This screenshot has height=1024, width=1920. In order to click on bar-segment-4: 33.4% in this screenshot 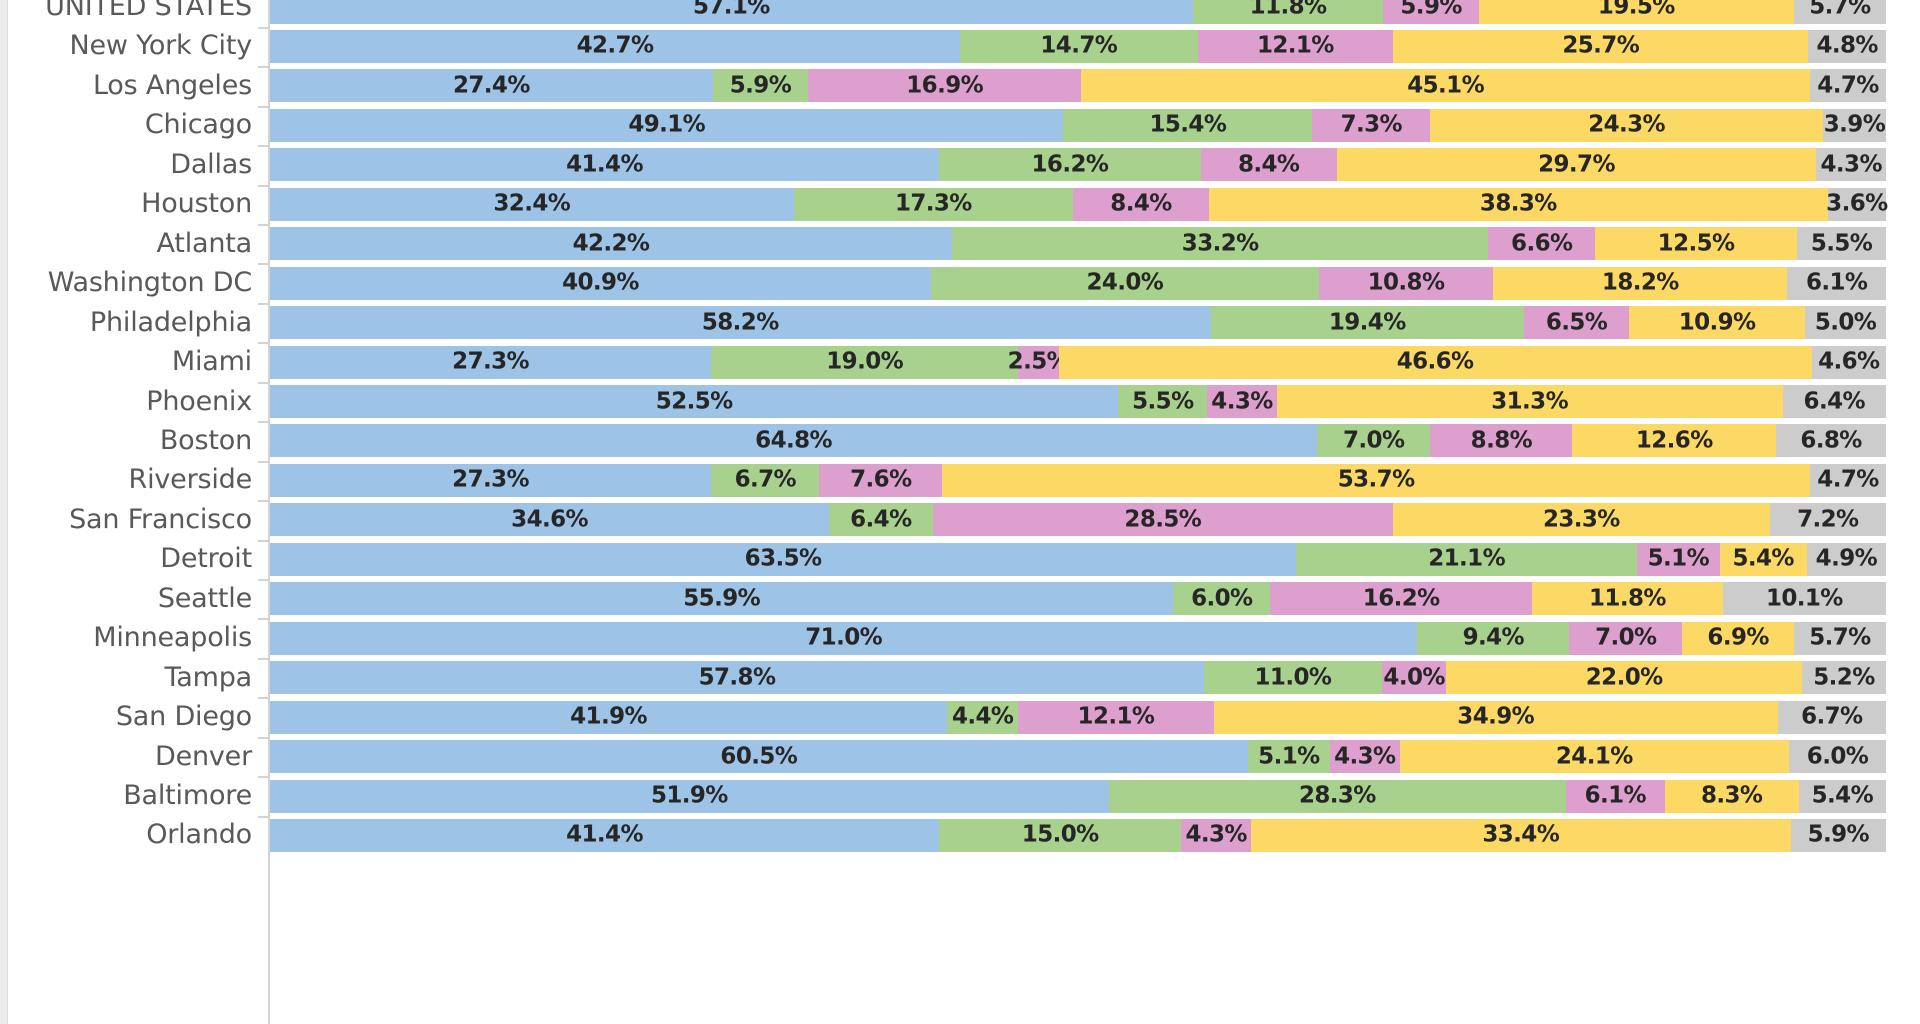, I will do `click(1520, 835)`.